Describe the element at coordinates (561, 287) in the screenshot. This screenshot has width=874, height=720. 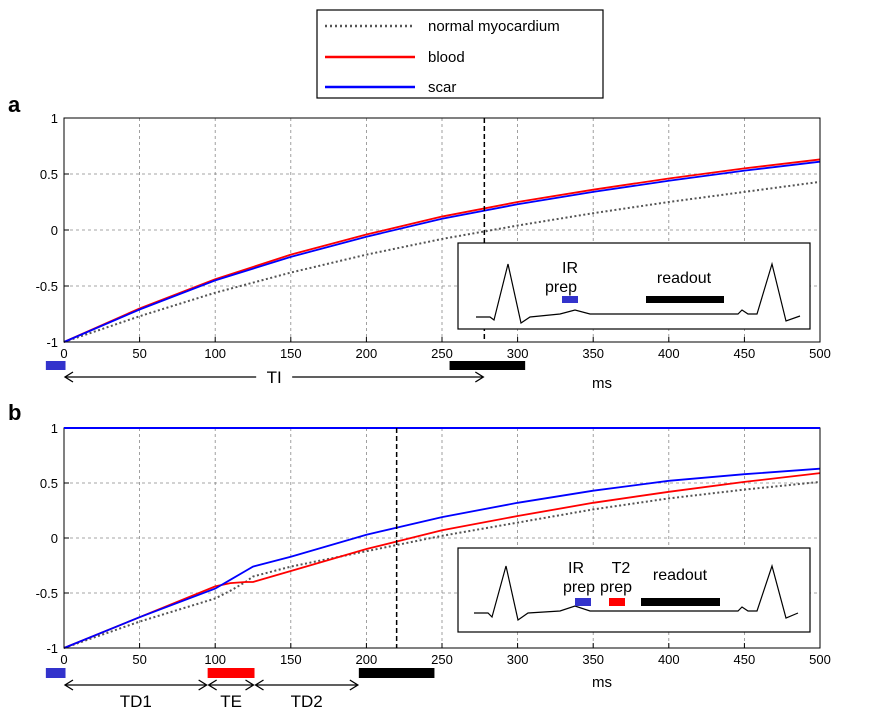
I see `inset-prep-label-a: prep` at that location.